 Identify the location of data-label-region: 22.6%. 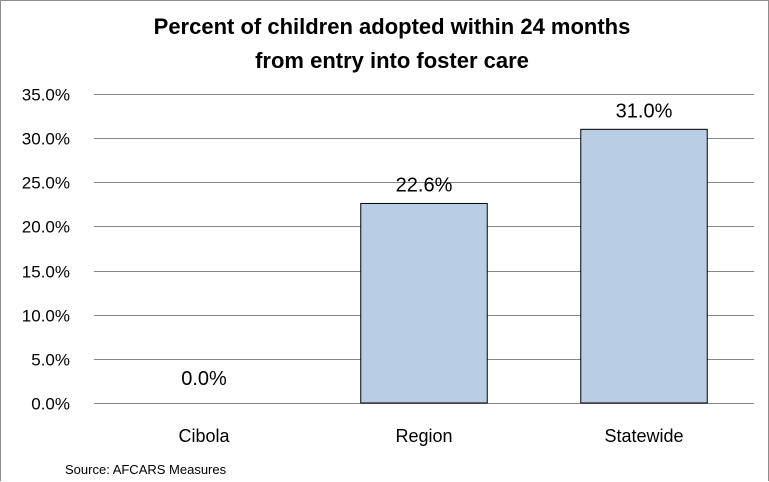
(424, 185).